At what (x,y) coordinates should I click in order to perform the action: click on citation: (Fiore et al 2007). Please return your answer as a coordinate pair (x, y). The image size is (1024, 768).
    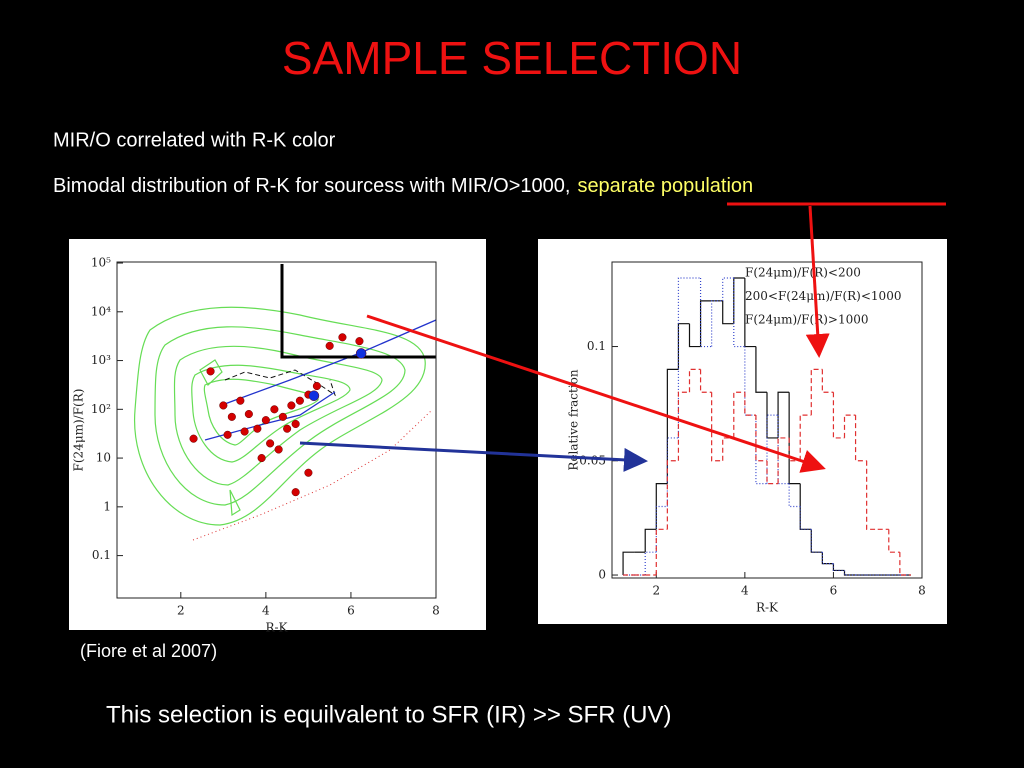
    Looking at the image, I should click on (148, 651).